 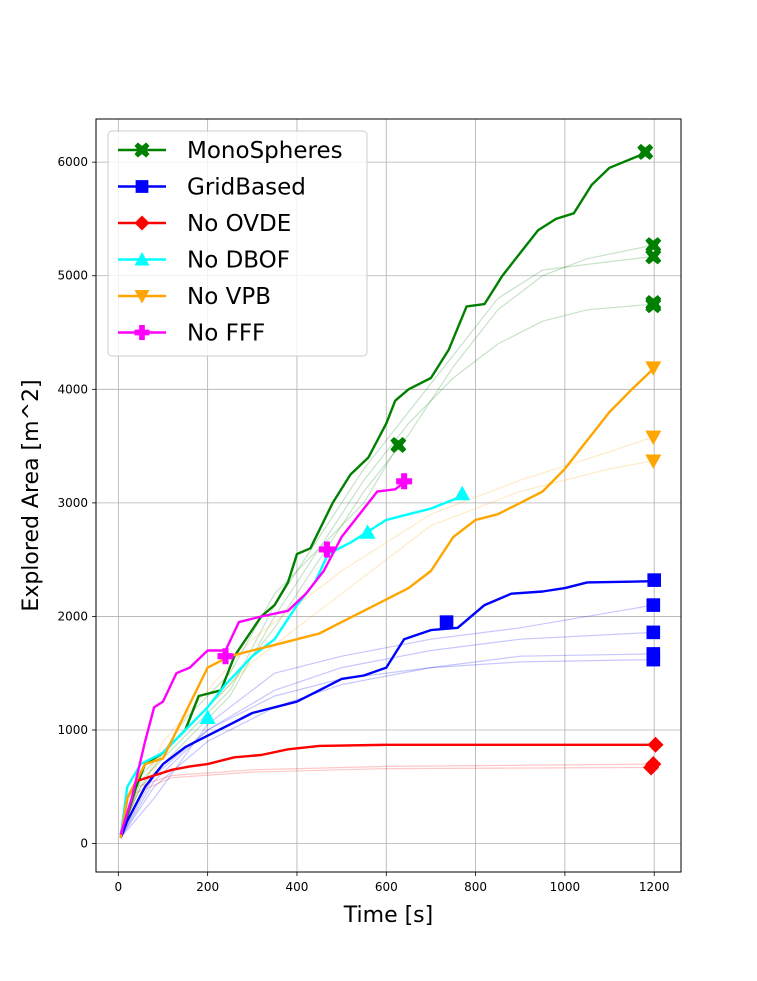 What do you see at coordinates (72, 162) in the screenshot?
I see `y-tick-label: 6000` at bounding box center [72, 162].